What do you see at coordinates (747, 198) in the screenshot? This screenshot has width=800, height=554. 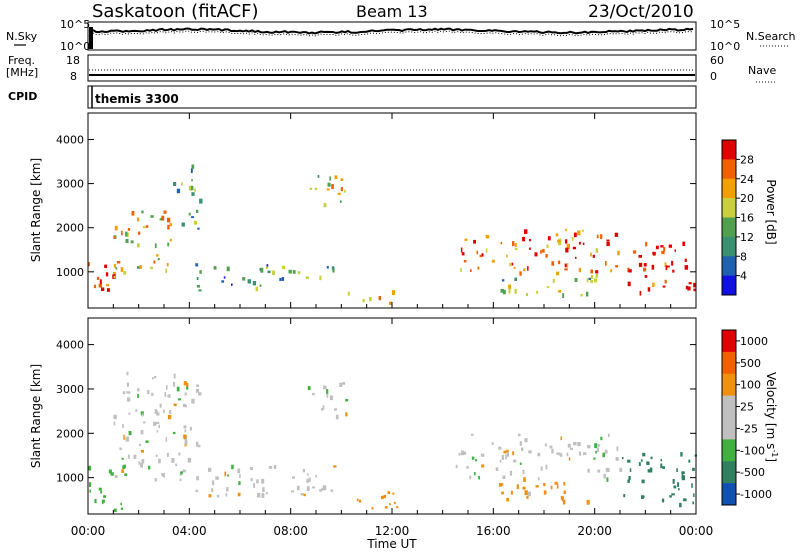 I see `power-colorbar-tick-label: 20` at bounding box center [747, 198].